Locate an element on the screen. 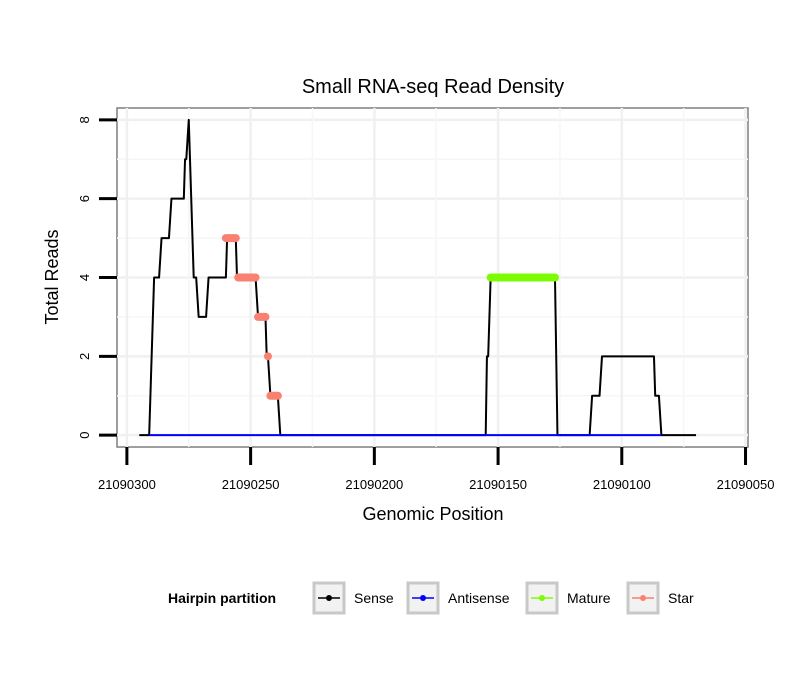 The image size is (810, 690). legend-point-mature is located at coordinates (542, 598).